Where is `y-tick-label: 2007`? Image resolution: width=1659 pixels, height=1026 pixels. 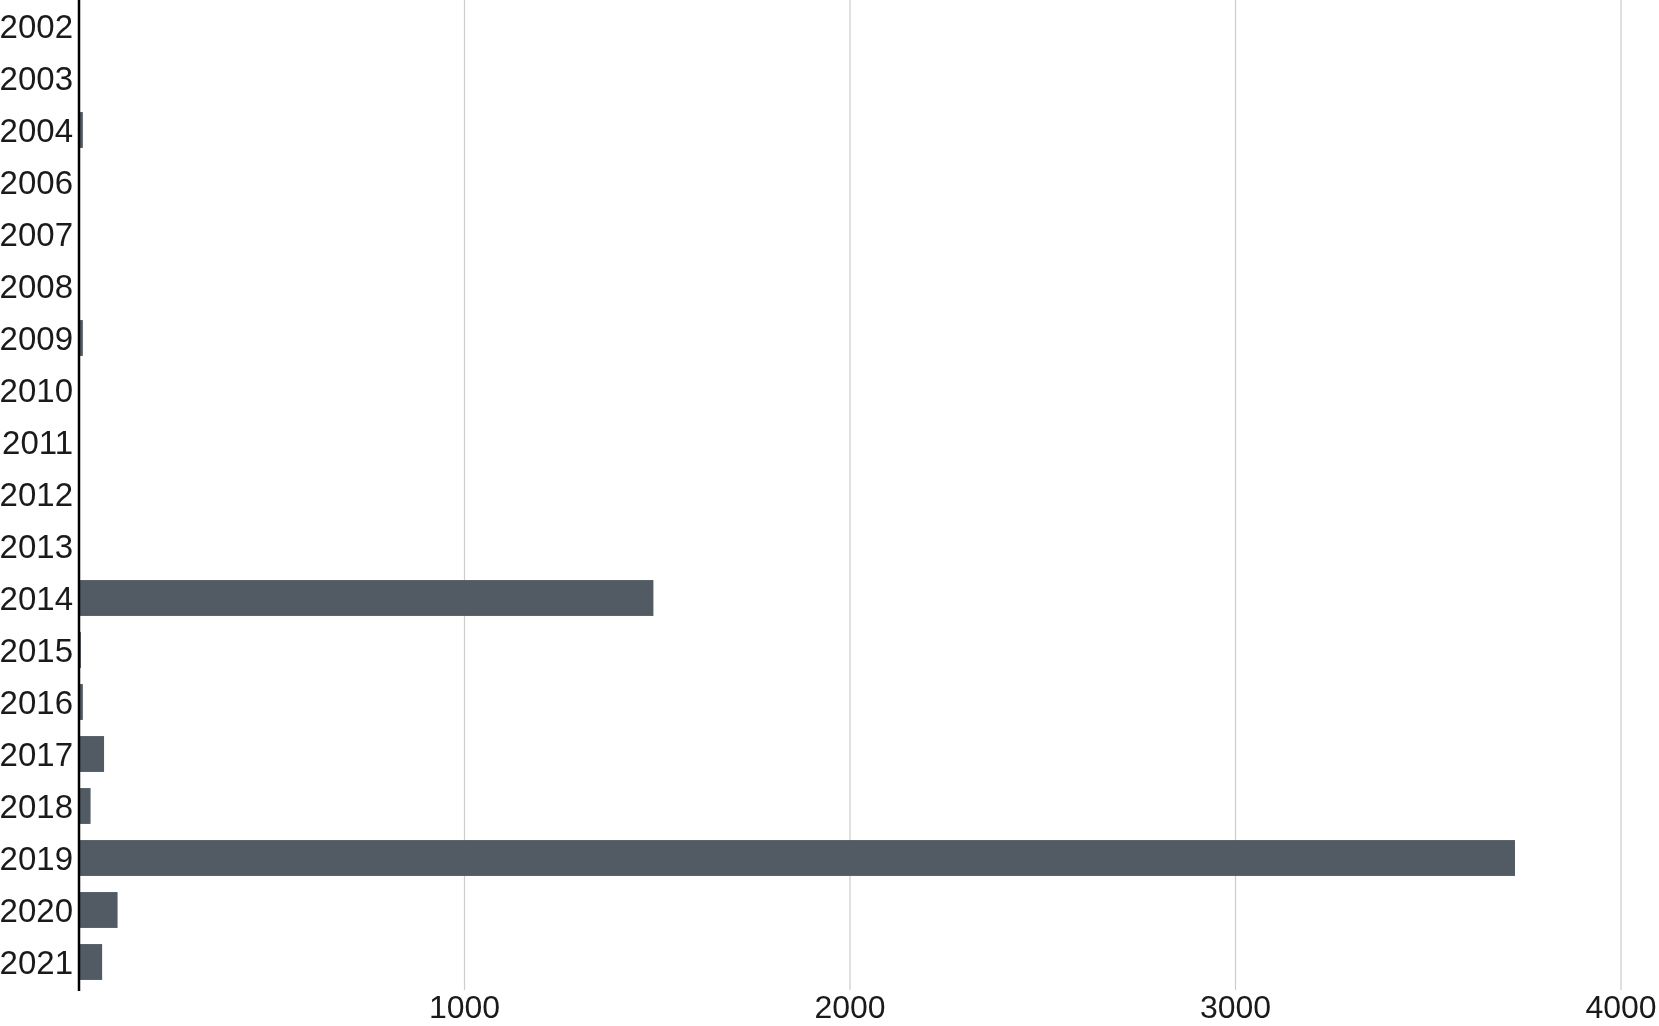
y-tick-label: 2007 is located at coordinates (36, 234).